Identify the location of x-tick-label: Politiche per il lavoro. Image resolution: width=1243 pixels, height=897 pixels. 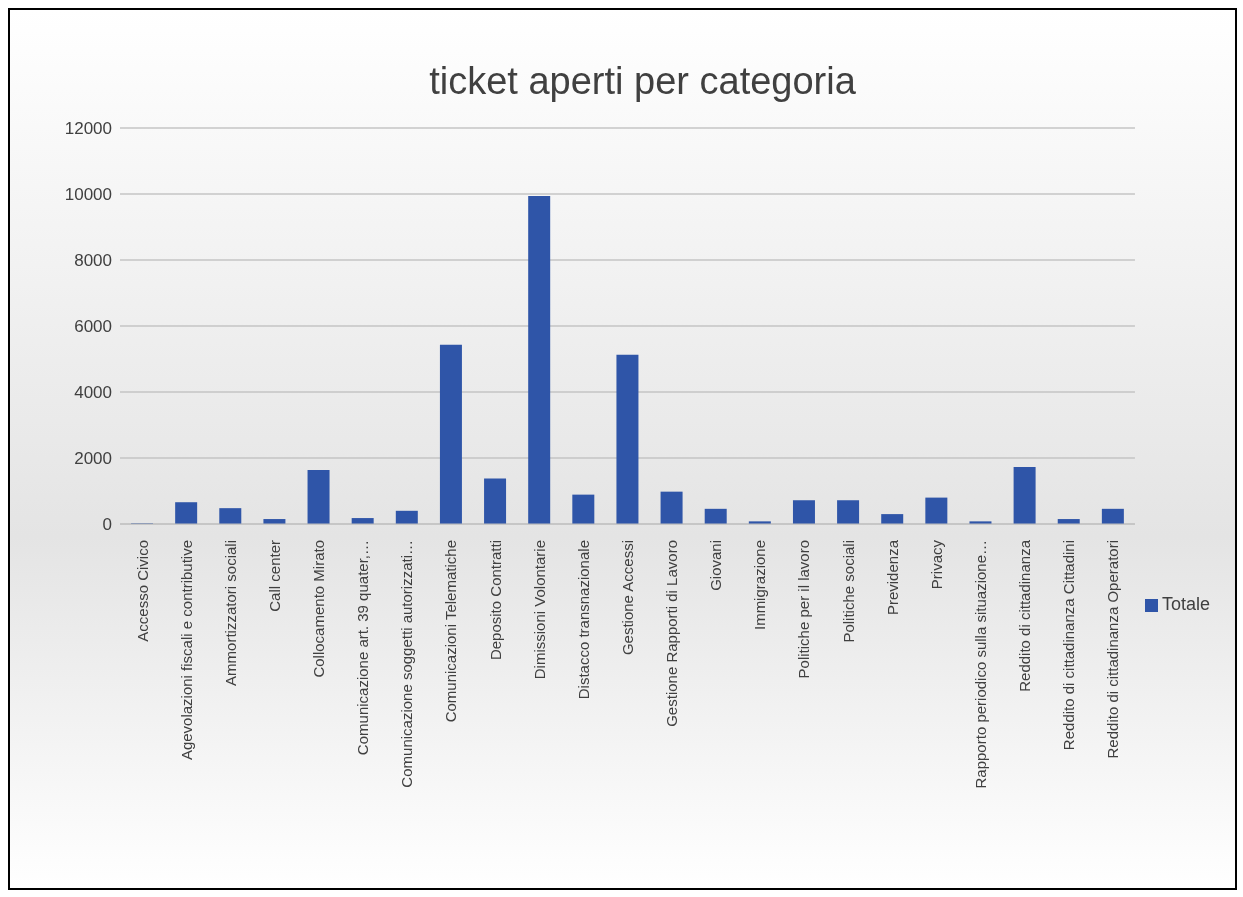
(804, 609).